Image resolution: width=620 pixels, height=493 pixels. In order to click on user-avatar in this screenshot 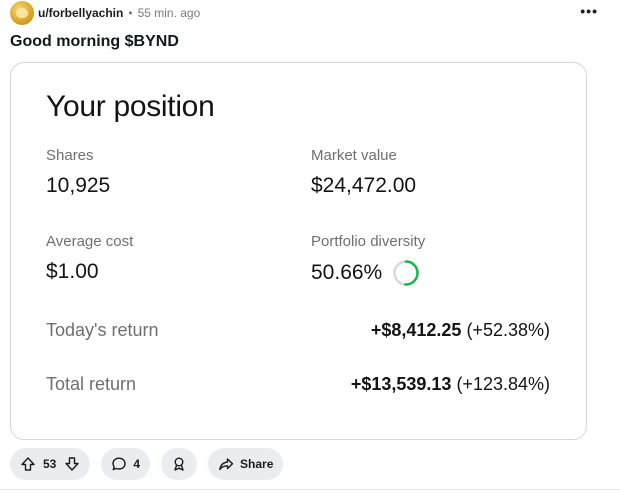, I will do `click(22, 13)`.